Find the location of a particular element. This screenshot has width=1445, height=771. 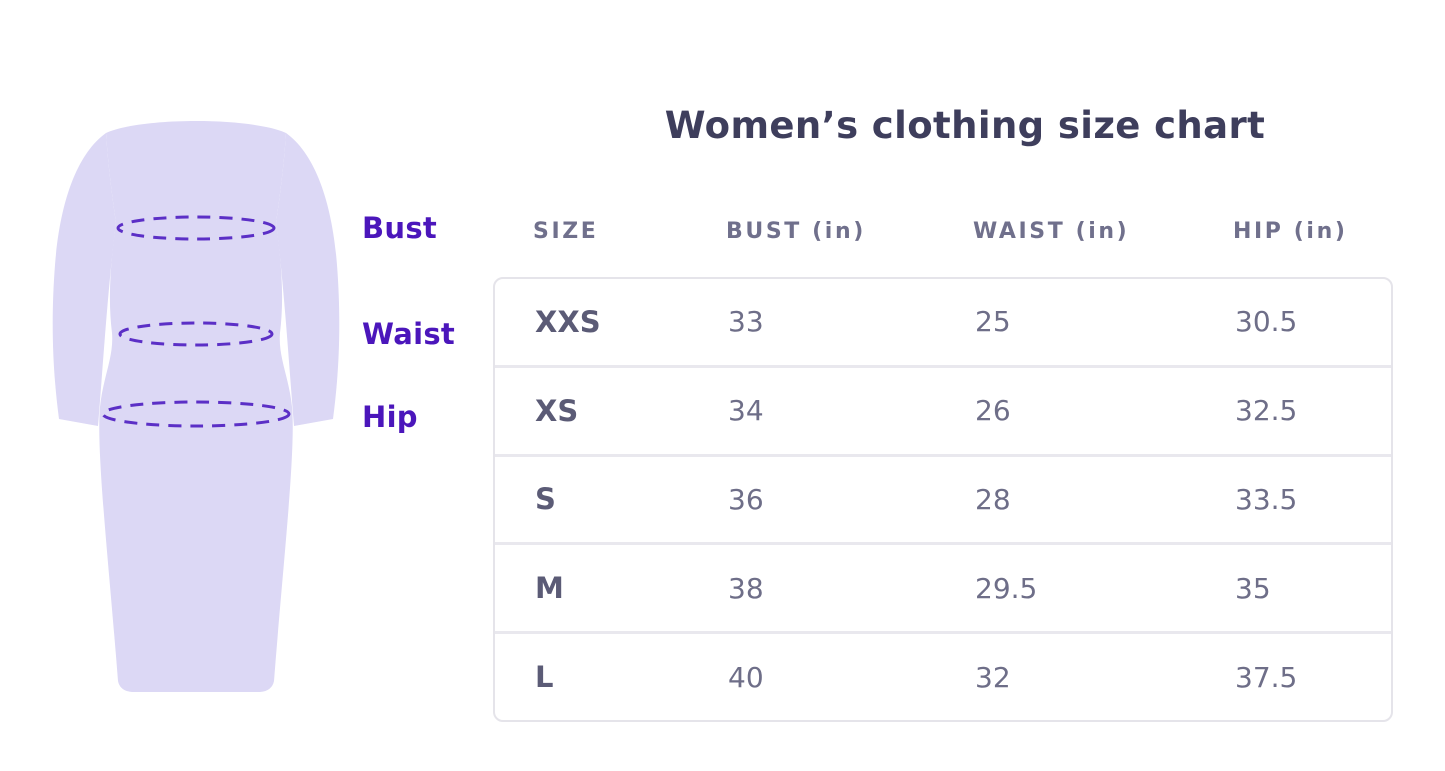

table-row: XXS 33 25 30.5 is located at coordinates (943, 322).